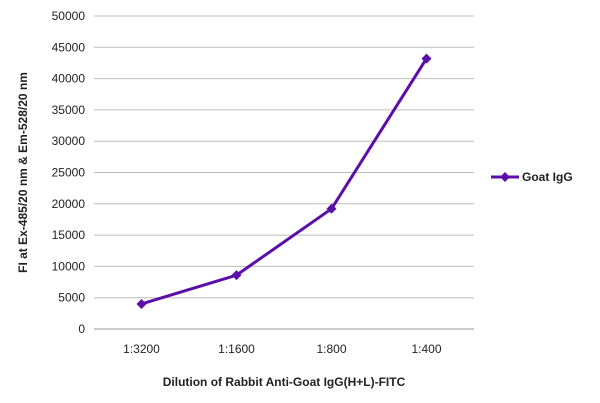 Image resolution: width=600 pixels, height=403 pixels. What do you see at coordinates (69, 266) in the screenshot?
I see `y-tick-label: 10000` at bounding box center [69, 266].